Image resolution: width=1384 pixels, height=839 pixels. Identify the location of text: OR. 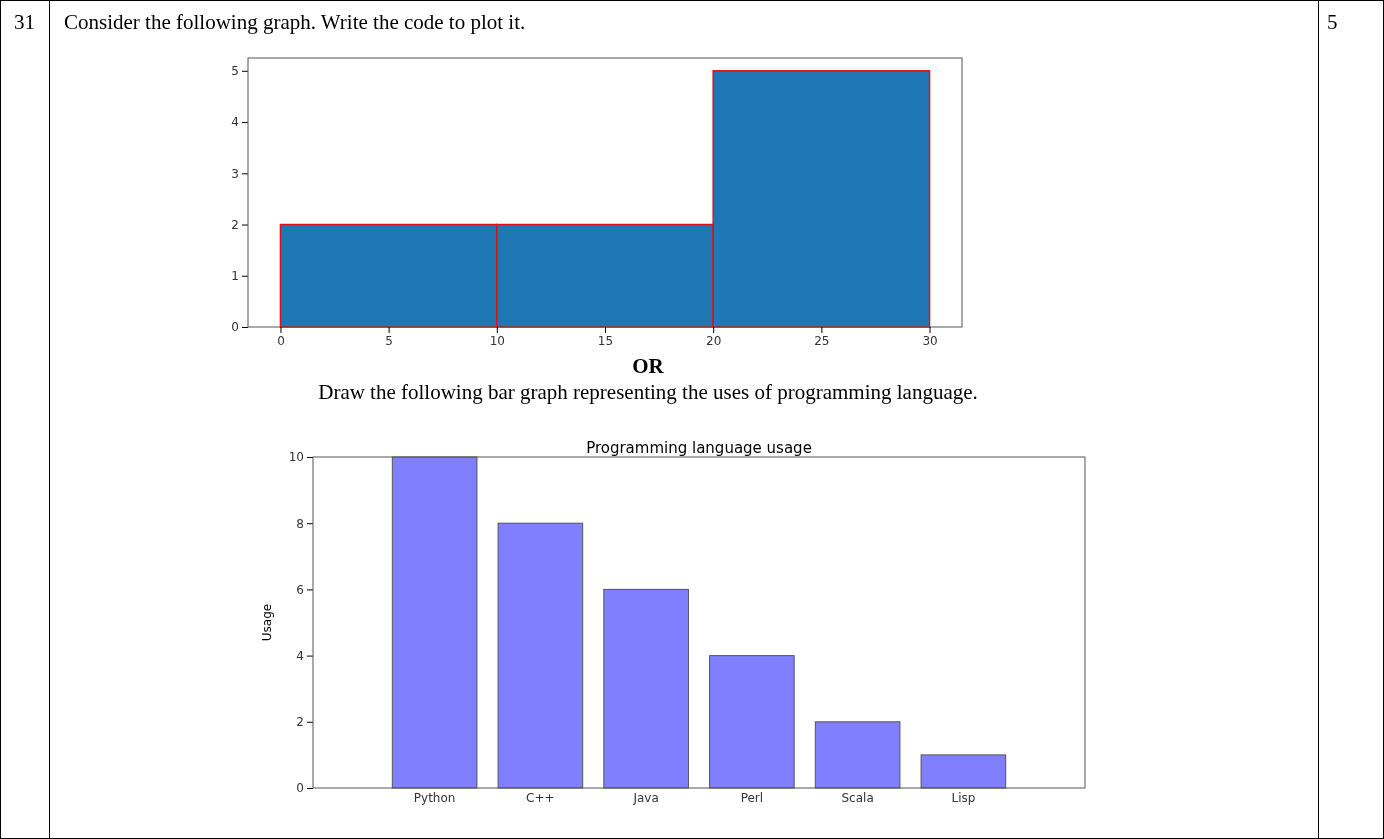
(648, 366).